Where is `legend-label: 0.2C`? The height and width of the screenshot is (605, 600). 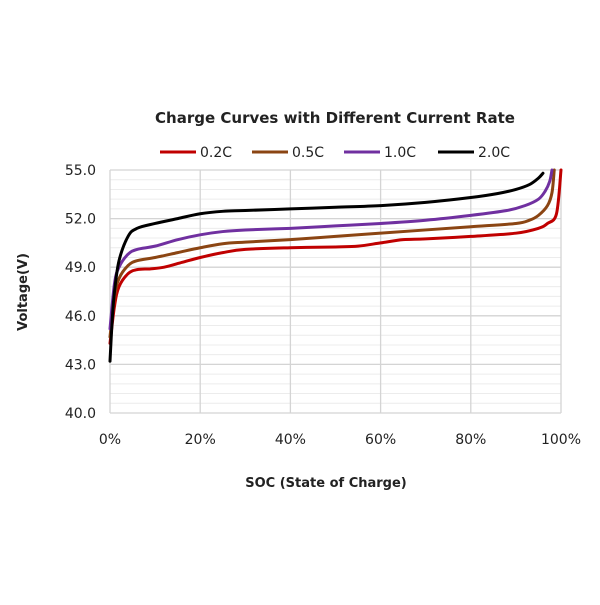
legend-label: 0.2C is located at coordinates (216, 153).